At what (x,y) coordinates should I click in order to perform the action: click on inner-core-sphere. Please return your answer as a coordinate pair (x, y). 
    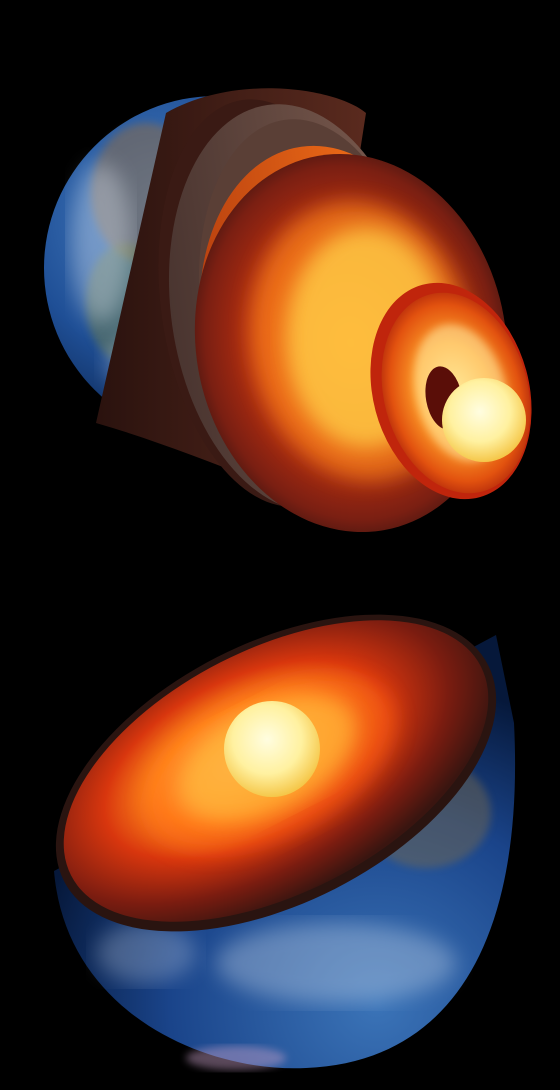
    Looking at the image, I should click on (484, 420).